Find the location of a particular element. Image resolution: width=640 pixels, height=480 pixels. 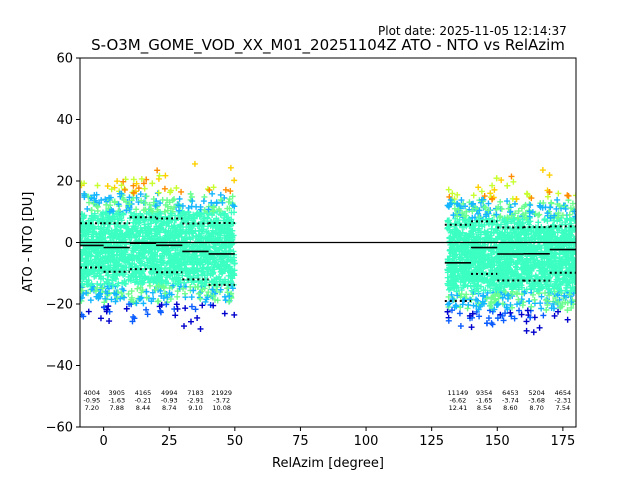

bin-stat-text: 12.41 is located at coordinates (458, 408).